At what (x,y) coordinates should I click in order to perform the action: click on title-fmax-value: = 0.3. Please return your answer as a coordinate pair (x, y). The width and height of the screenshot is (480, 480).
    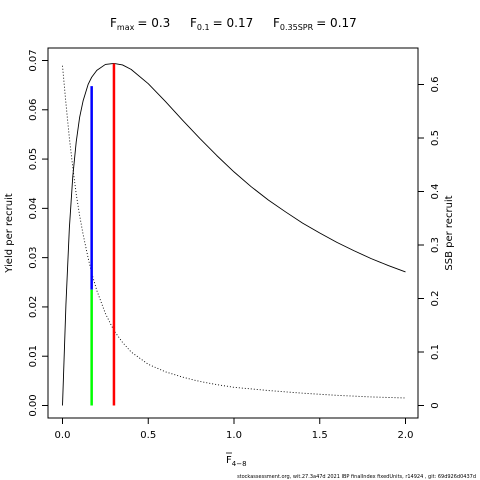
    Looking at the image, I should click on (153, 23).